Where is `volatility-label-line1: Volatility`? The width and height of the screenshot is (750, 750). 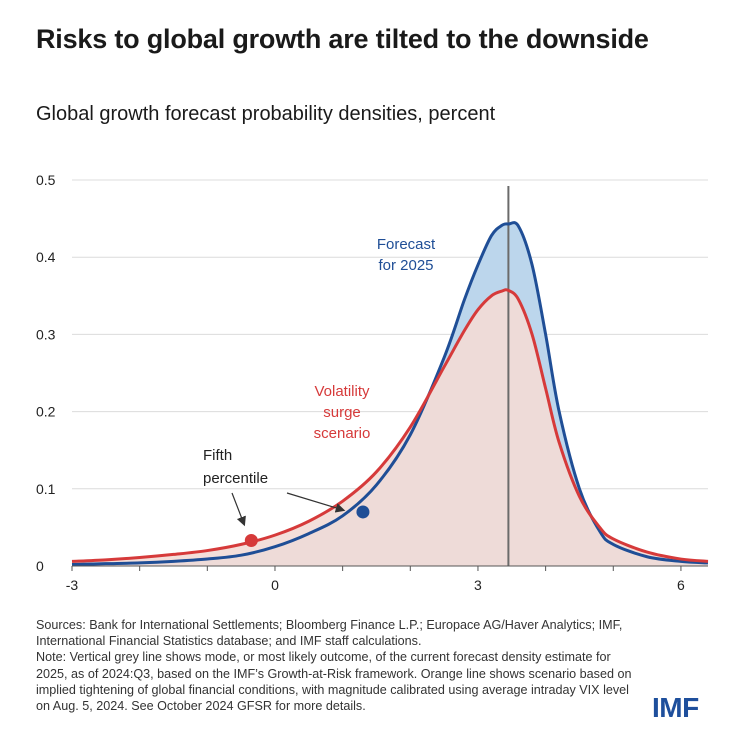 volatility-label-line1: Volatility is located at coordinates (342, 391).